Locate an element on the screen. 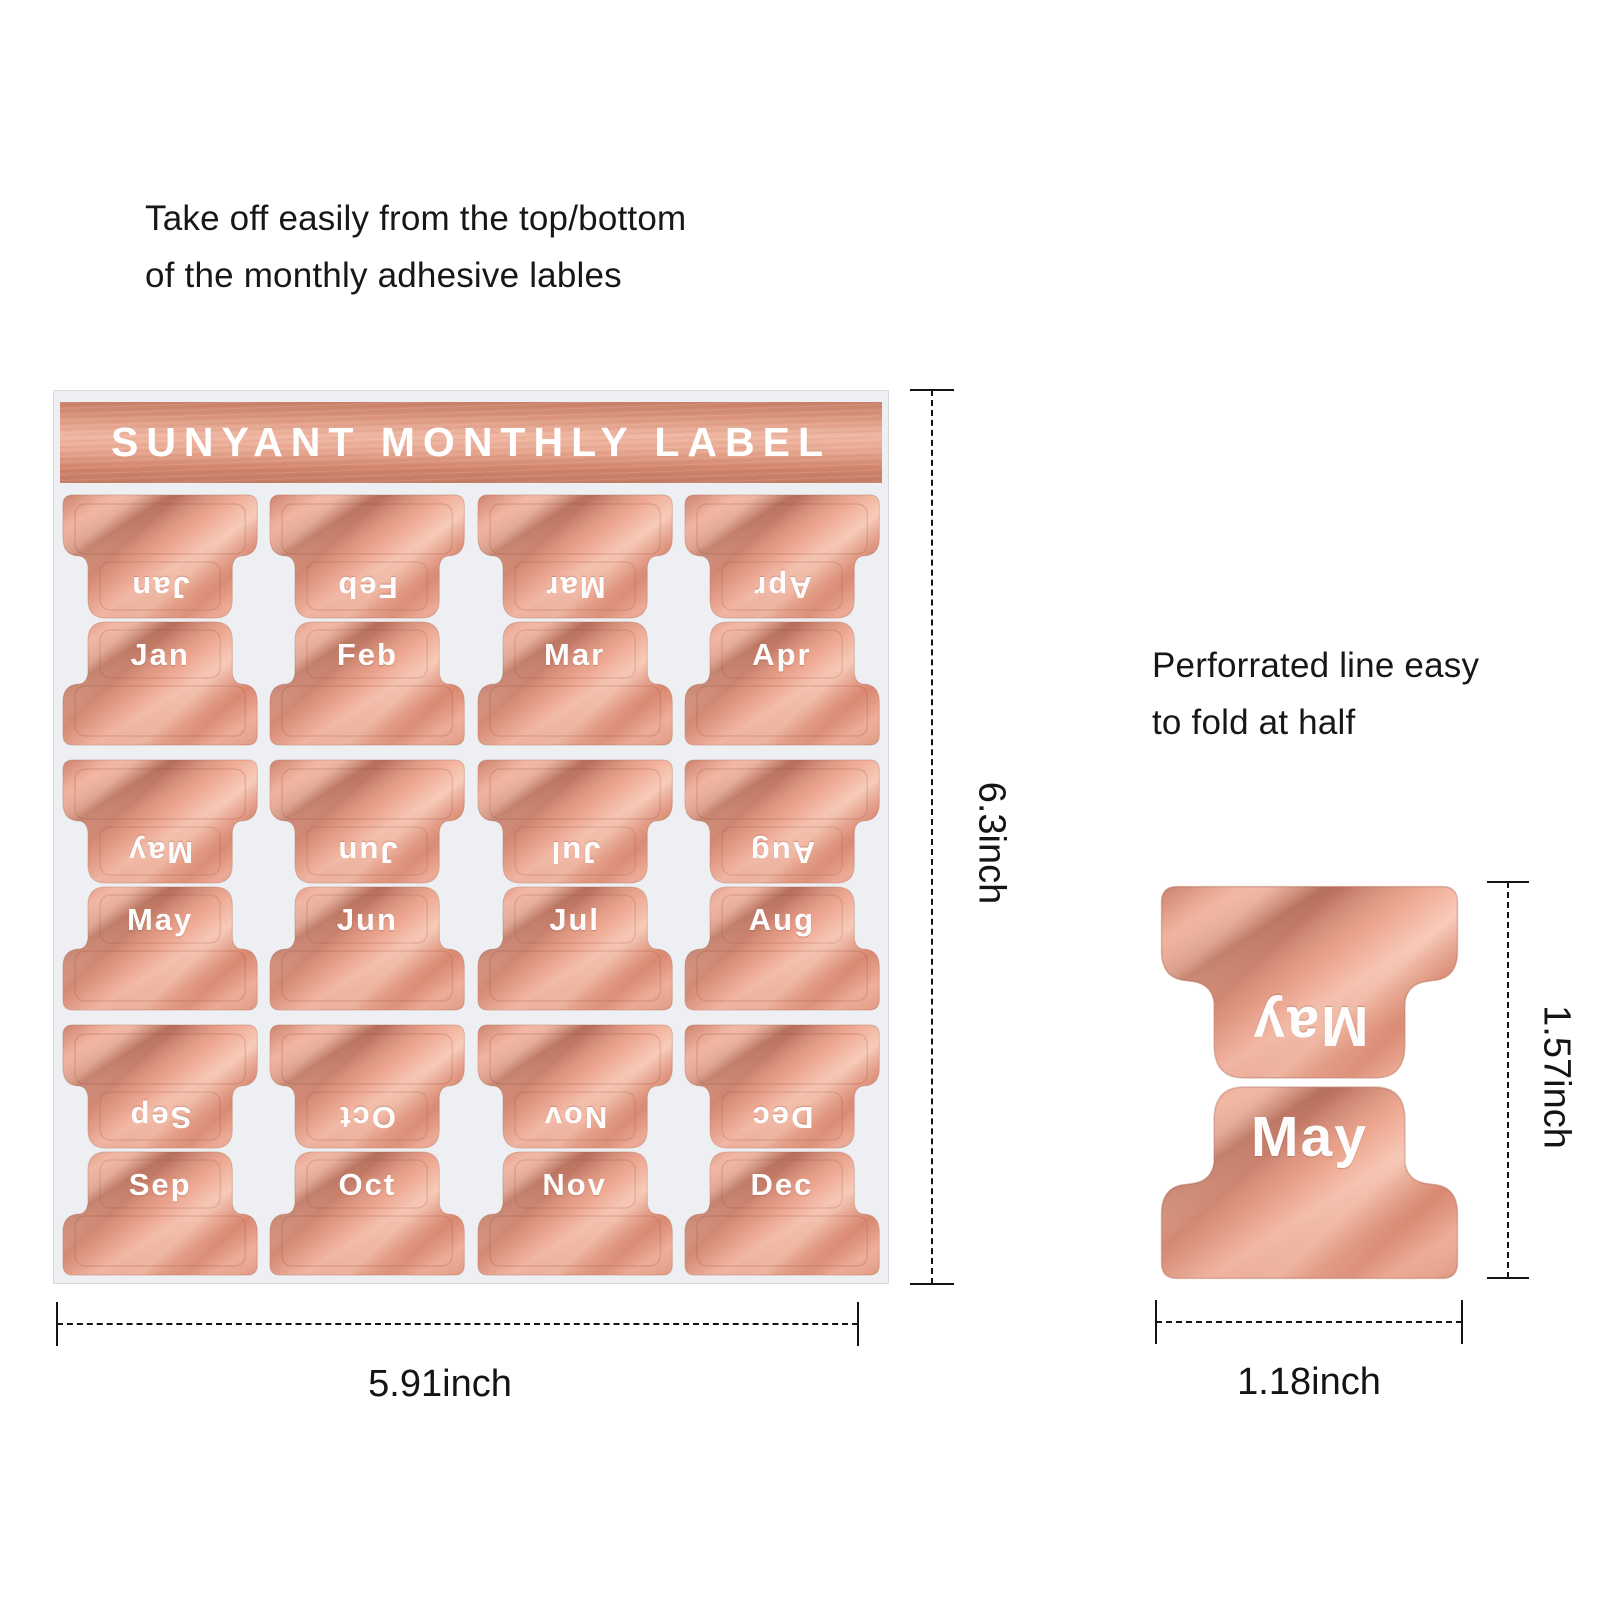 The height and width of the screenshot is (1600, 1600). month-label-cell-jun: Jun Jun is located at coordinates (367, 885).